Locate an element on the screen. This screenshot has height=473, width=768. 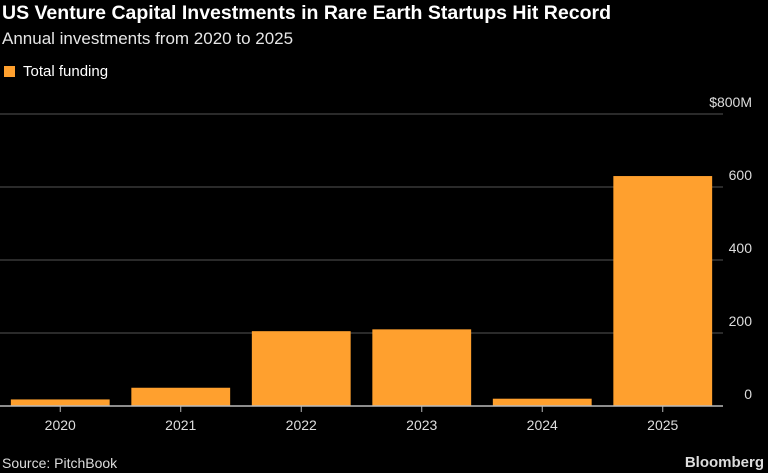
chart-subtitle: Annual investments from 2020 to 2025 is located at coordinates (148, 38).